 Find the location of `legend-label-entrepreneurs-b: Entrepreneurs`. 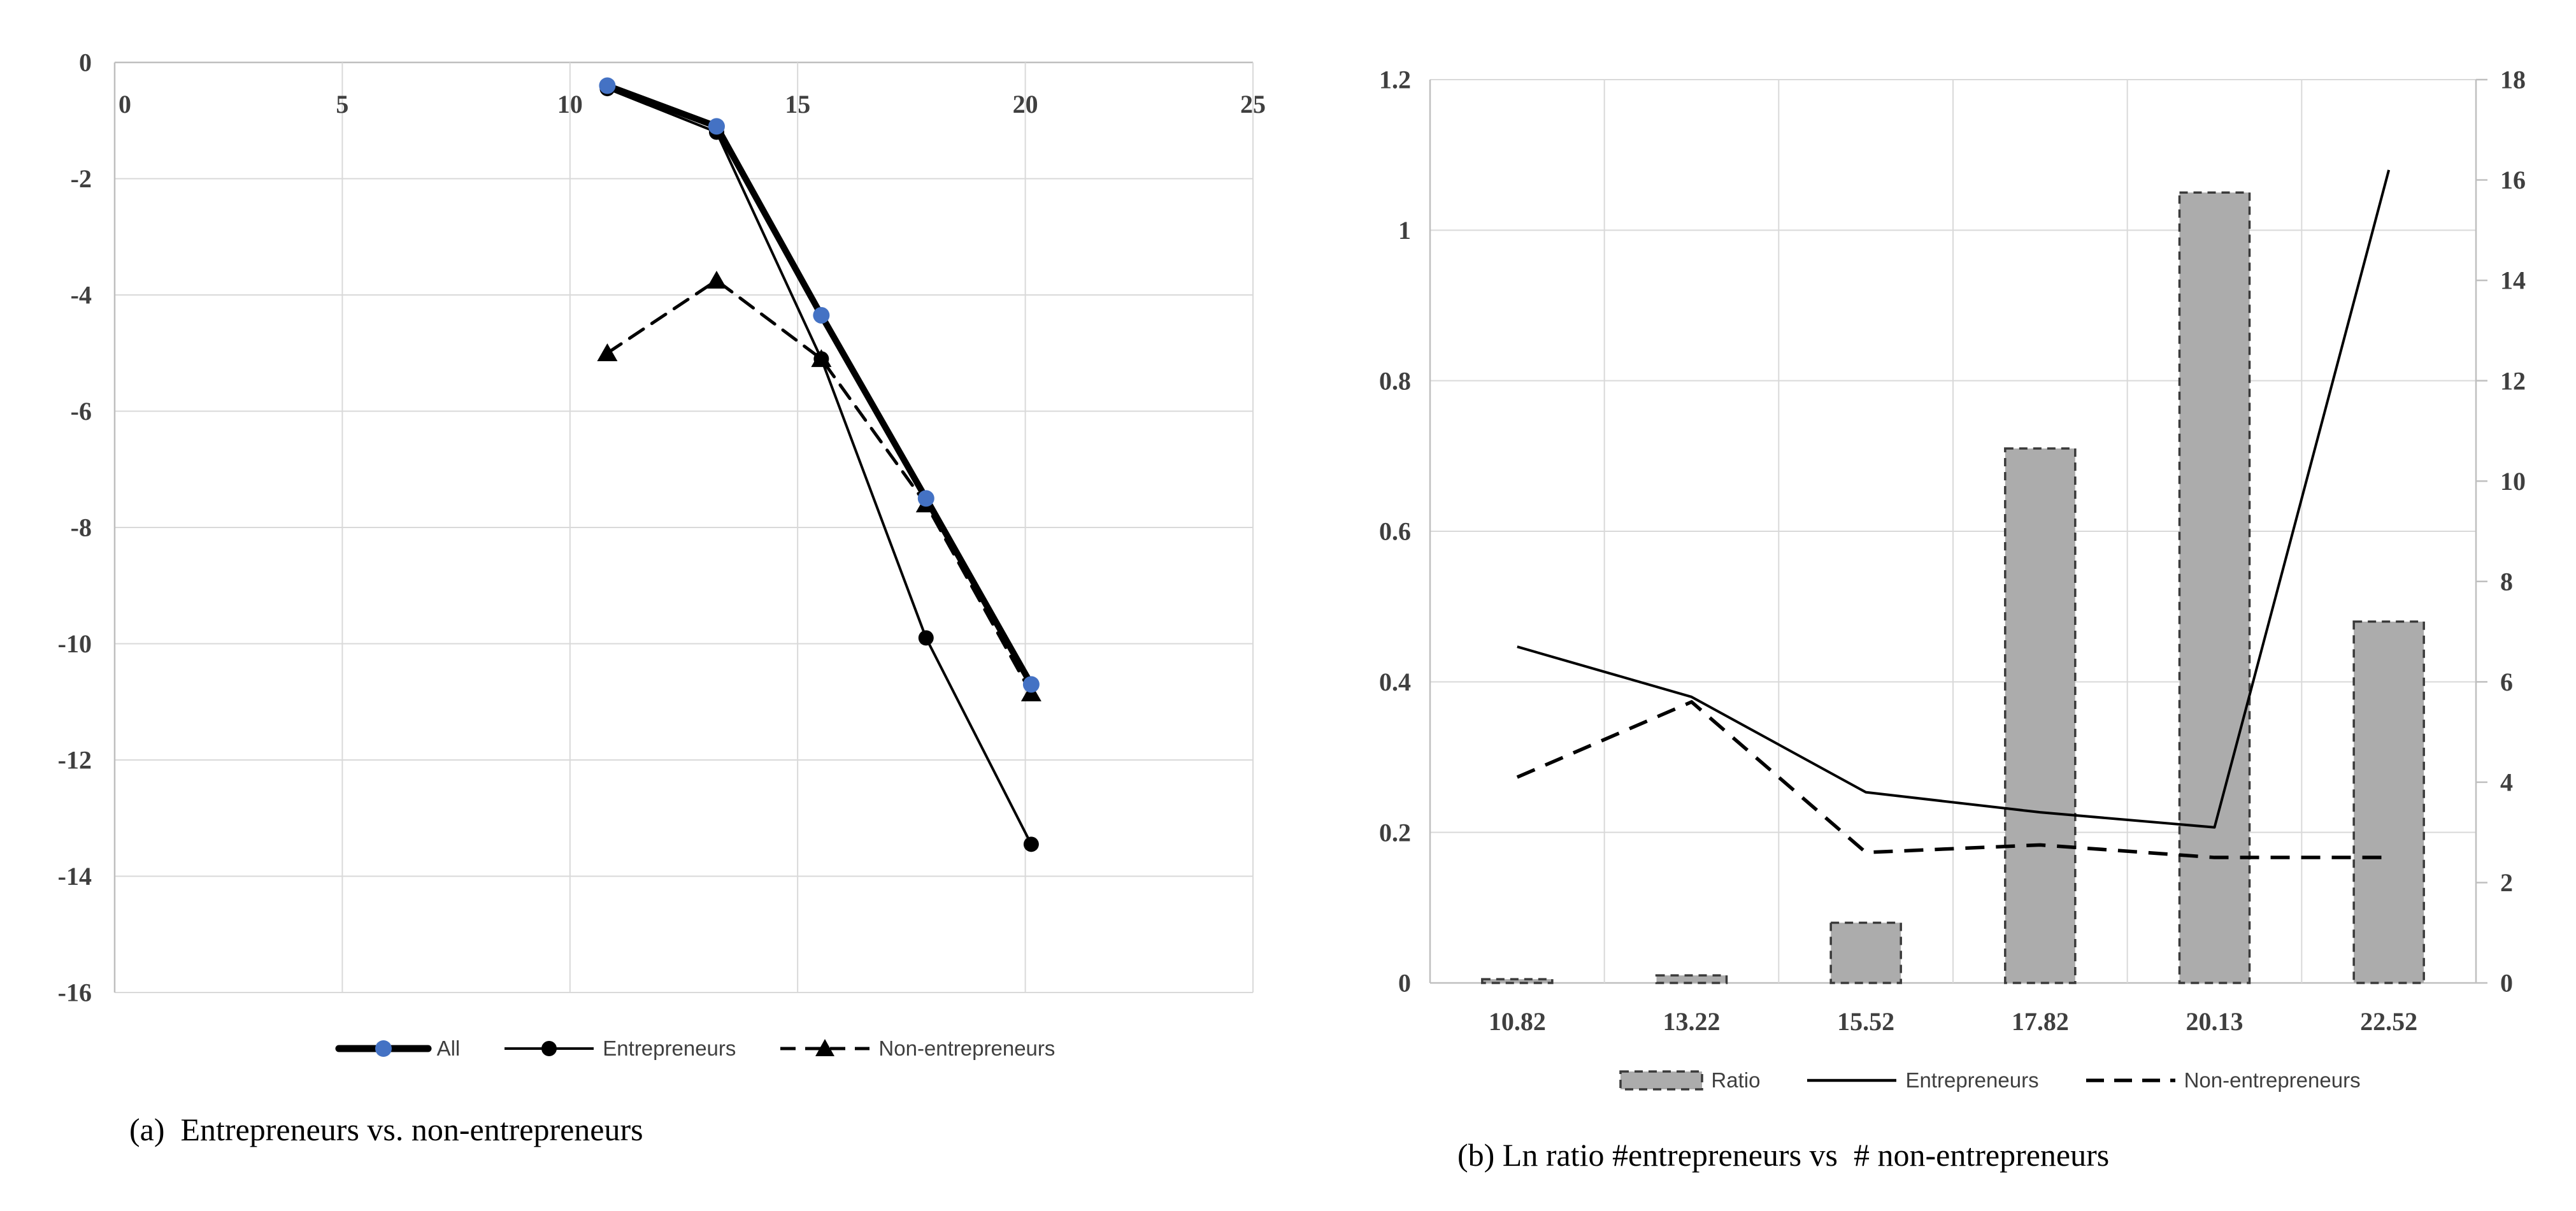

legend-label-entrepreneurs-b: Entrepreneurs is located at coordinates (1972, 1080).